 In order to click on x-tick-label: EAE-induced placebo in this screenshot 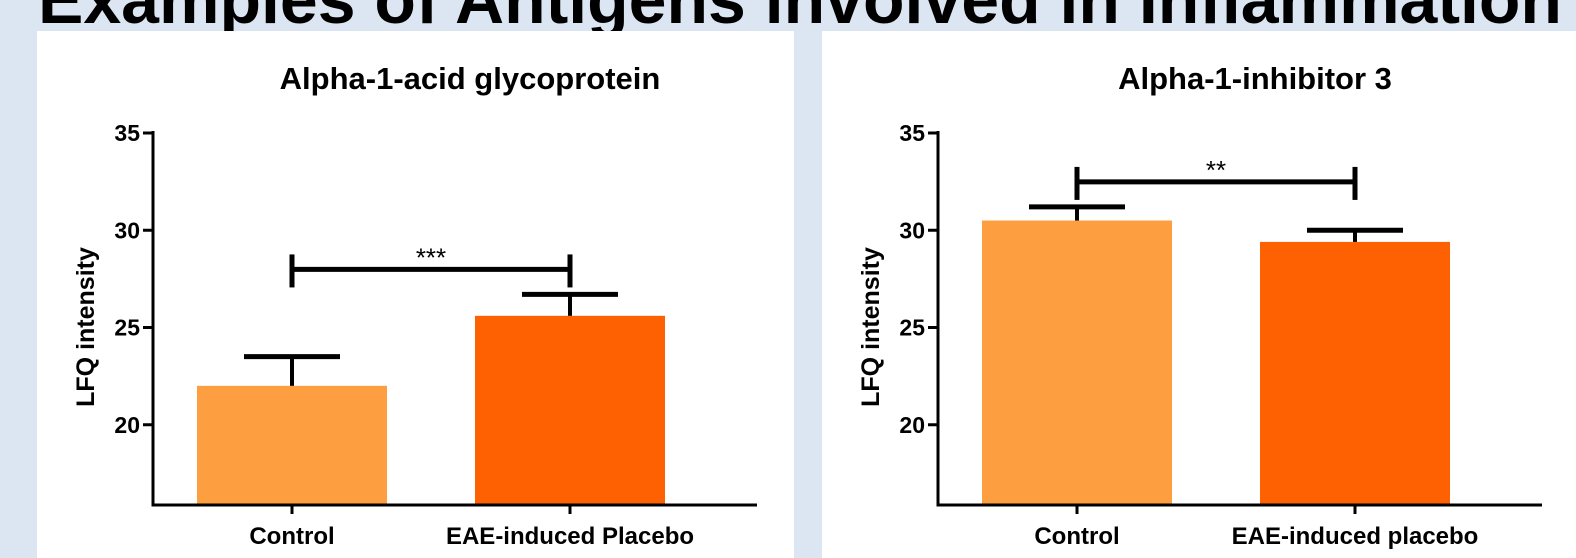, I will do `click(1355, 536)`.